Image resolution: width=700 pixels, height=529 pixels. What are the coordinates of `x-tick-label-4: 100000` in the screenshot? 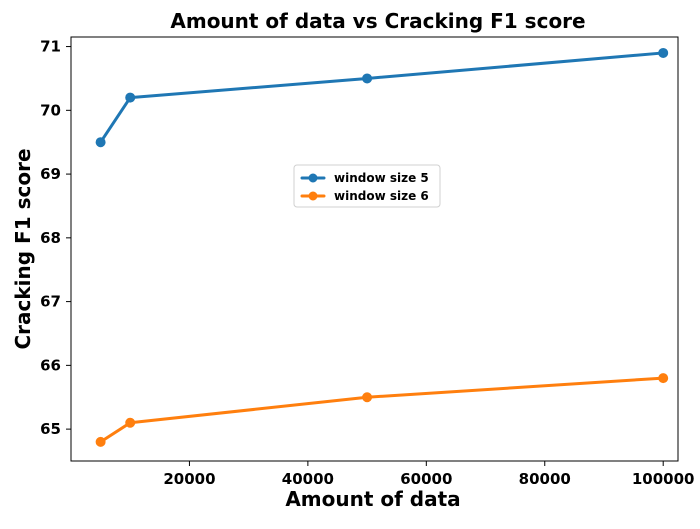 It's located at (663, 479).